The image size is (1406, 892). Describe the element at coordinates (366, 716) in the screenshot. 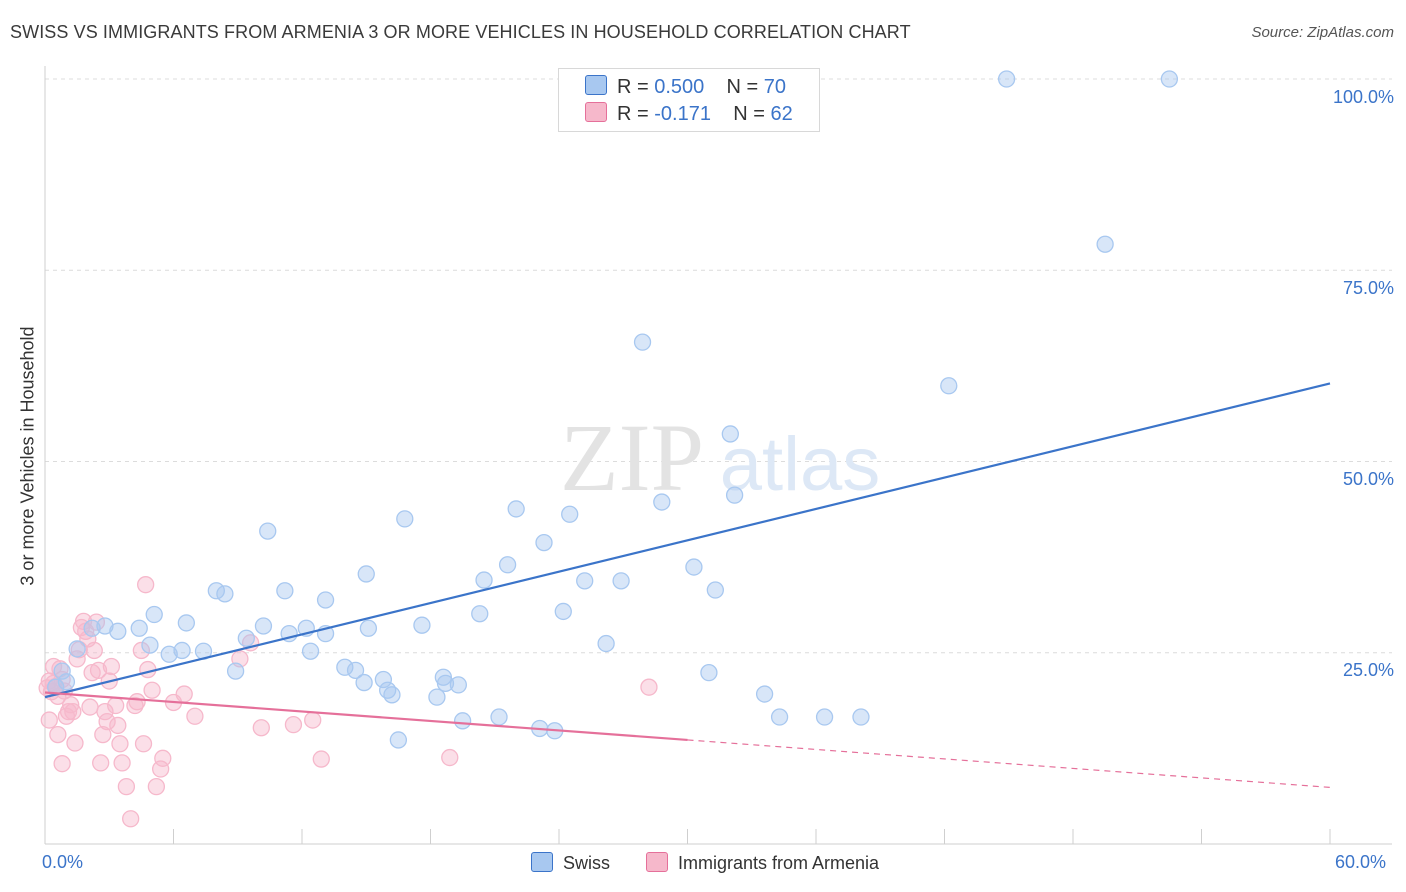

I see `armenia-trend-line` at that location.